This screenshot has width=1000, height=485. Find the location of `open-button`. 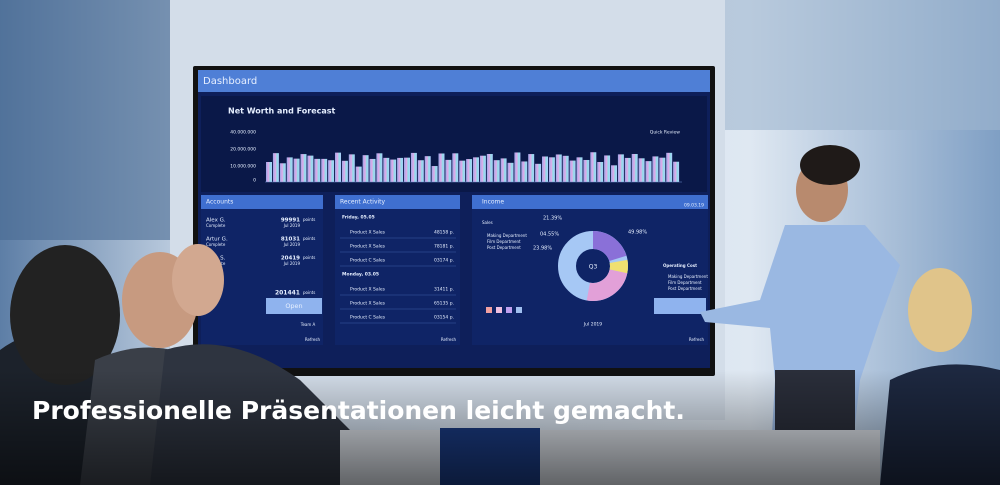

open-button is located at coordinates (294, 306).